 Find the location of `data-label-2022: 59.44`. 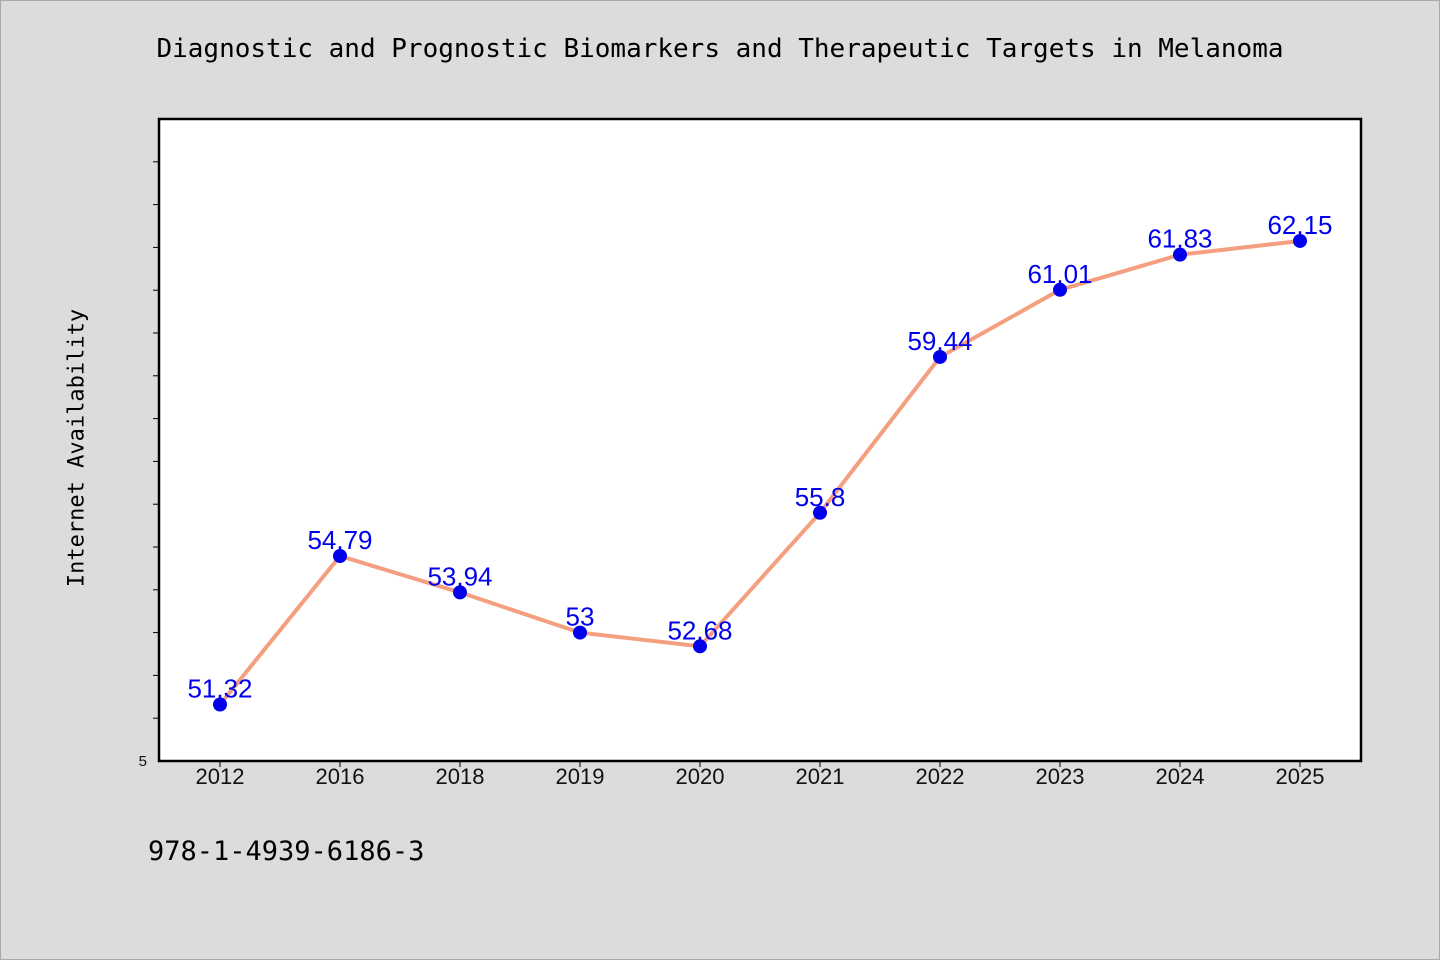

data-label-2022: 59.44 is located at coordinates (939, 341).